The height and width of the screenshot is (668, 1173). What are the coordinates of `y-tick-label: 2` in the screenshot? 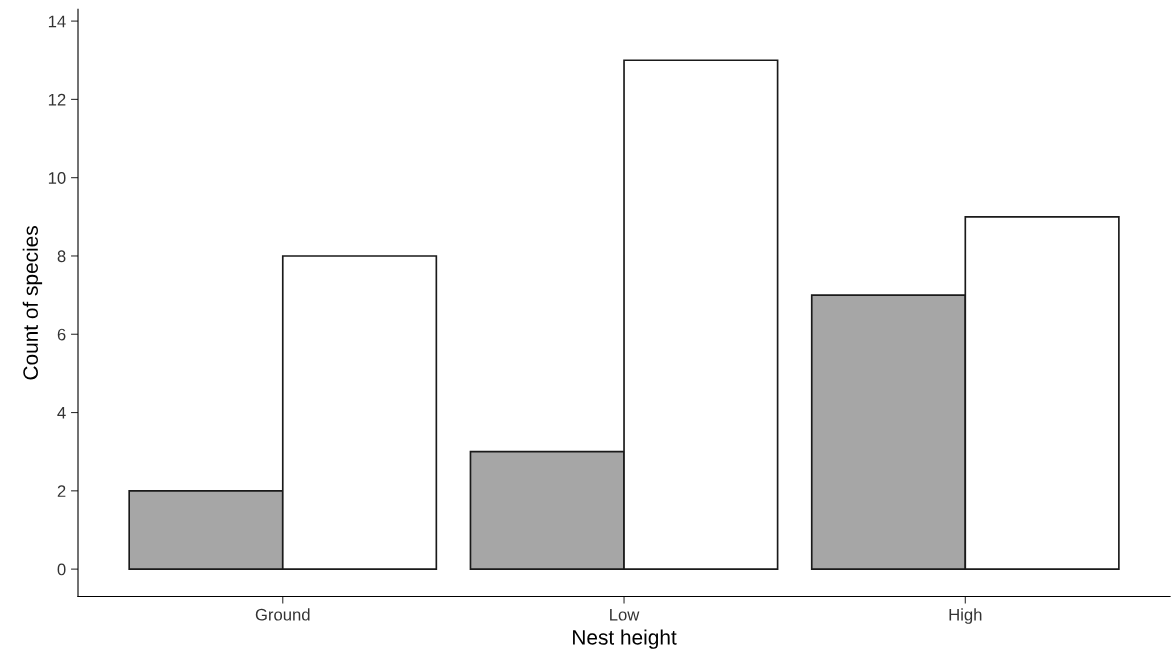 It's located at (61, 491).